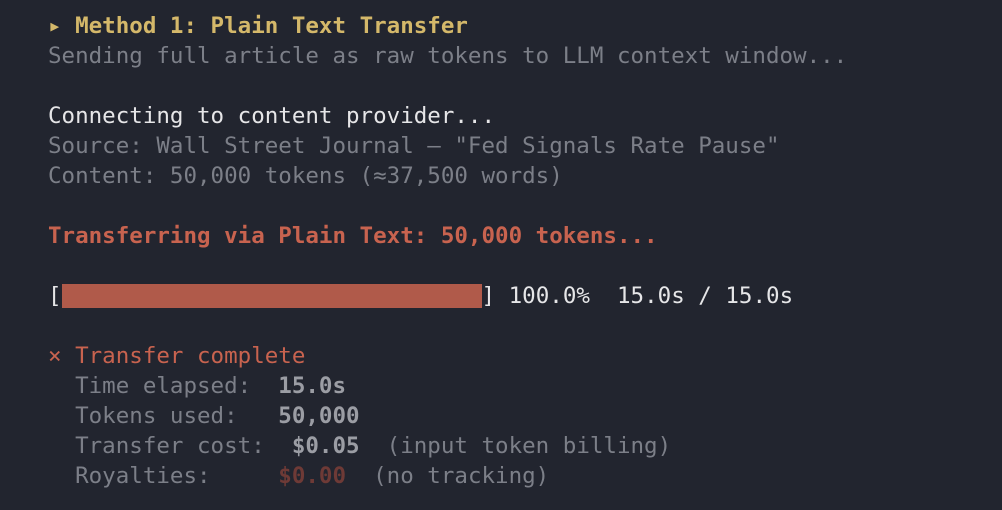 The height and width of the screenshot is (510, 1002). I want to click on result-tokens: Tokens used: 50,000, so click(217, 416).